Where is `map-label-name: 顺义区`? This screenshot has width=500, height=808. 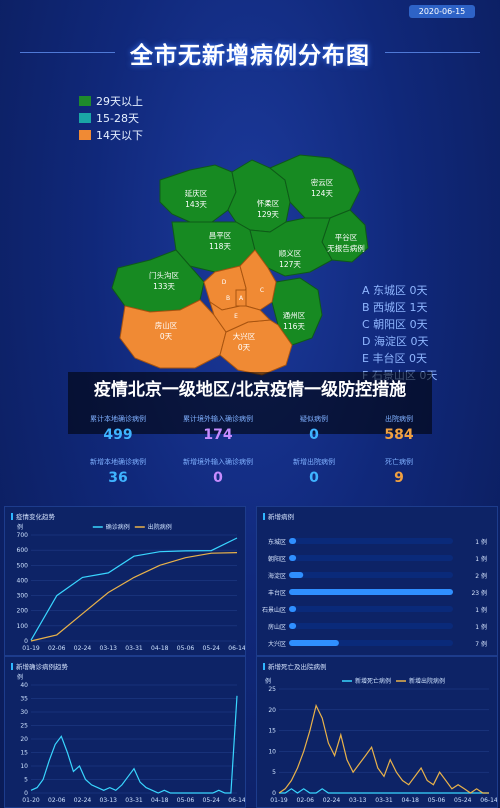
map-label-name: 顺义区 is located at coordinates (290, 253).